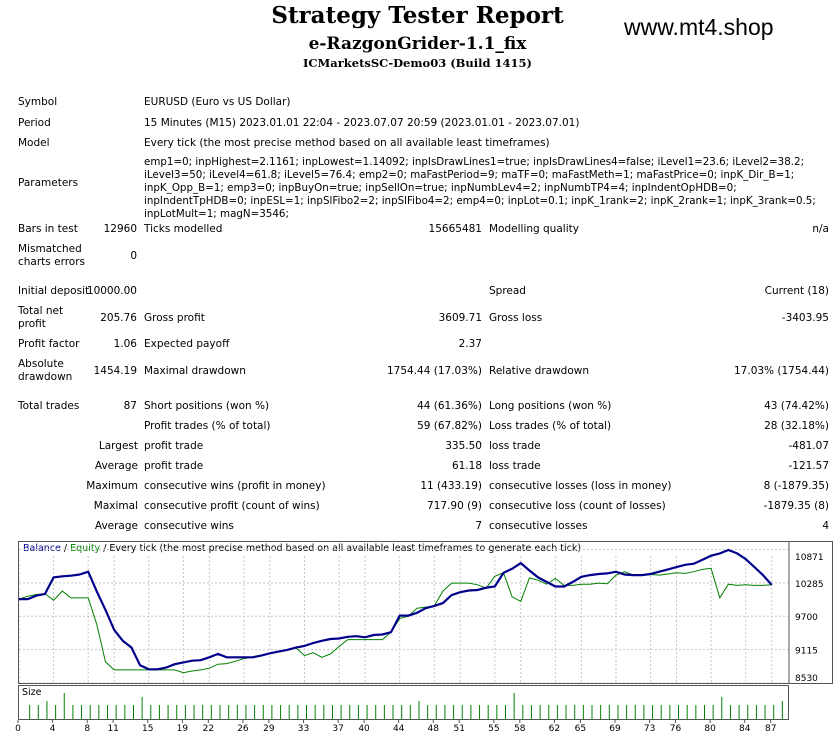  I want to click on long-positions-label: Long positions (won %), so click(550, 406).